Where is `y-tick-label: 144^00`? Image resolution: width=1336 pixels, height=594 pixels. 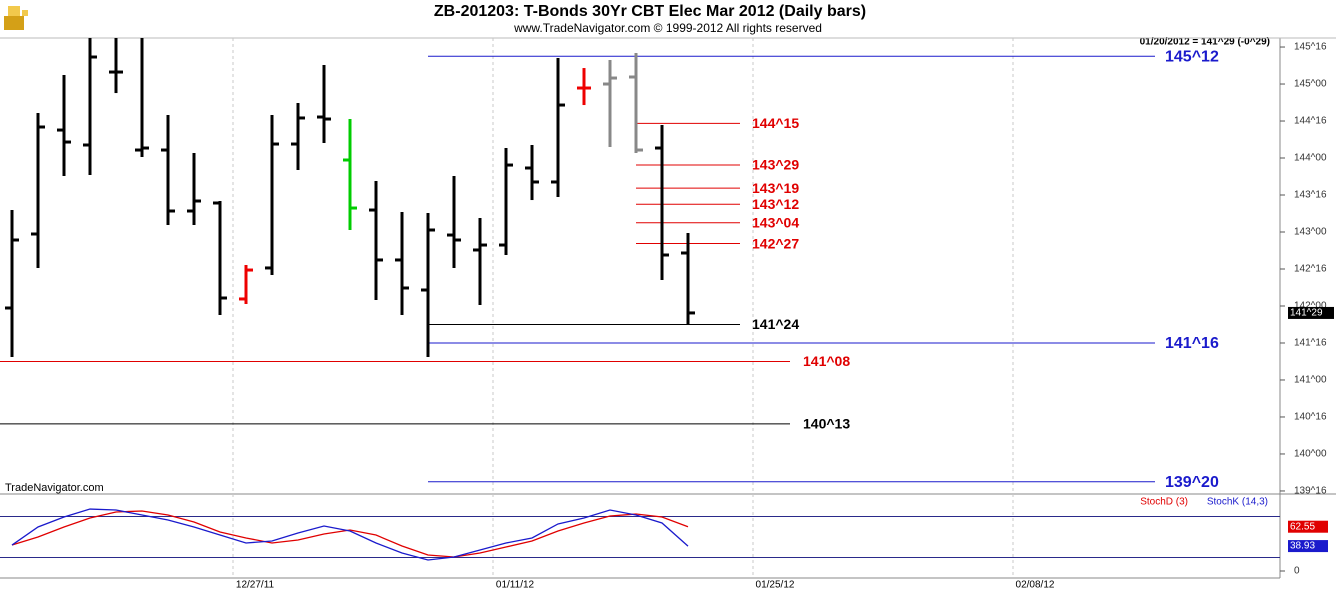
y-tick-label: 144^00 is located at coordinates (1310, 158).